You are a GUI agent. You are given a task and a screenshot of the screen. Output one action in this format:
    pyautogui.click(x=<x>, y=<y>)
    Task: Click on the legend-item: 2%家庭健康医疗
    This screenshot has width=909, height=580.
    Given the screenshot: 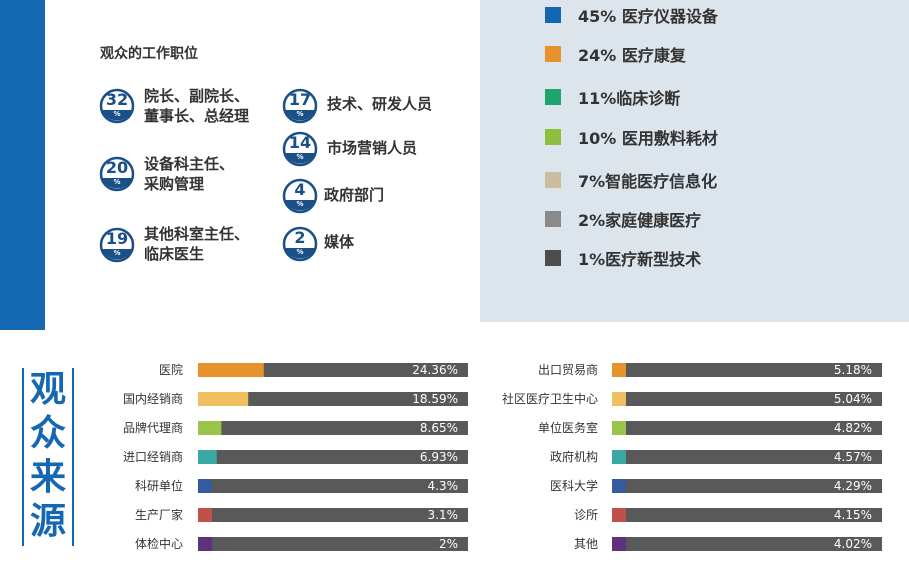 What is the action you would take?
    pyautogui.click(x=623, y=219)
    